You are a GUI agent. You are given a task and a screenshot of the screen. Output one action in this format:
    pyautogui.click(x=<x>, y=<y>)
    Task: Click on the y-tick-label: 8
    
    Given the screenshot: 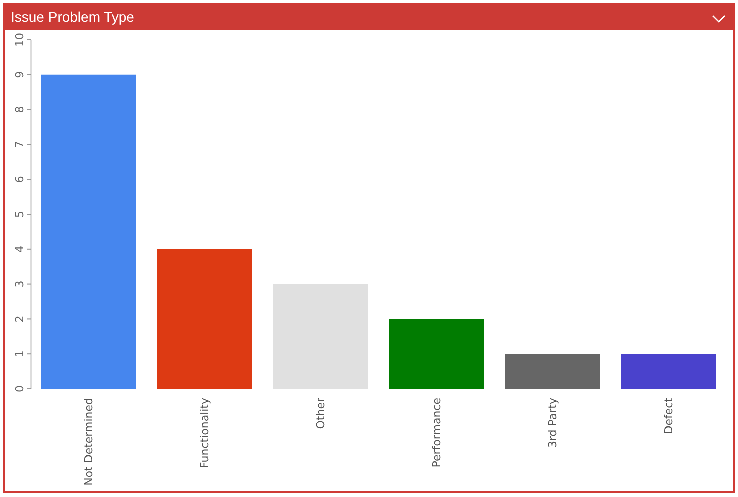 What is the action you would take?
    pyautogui.click(x=20, y=110)
    